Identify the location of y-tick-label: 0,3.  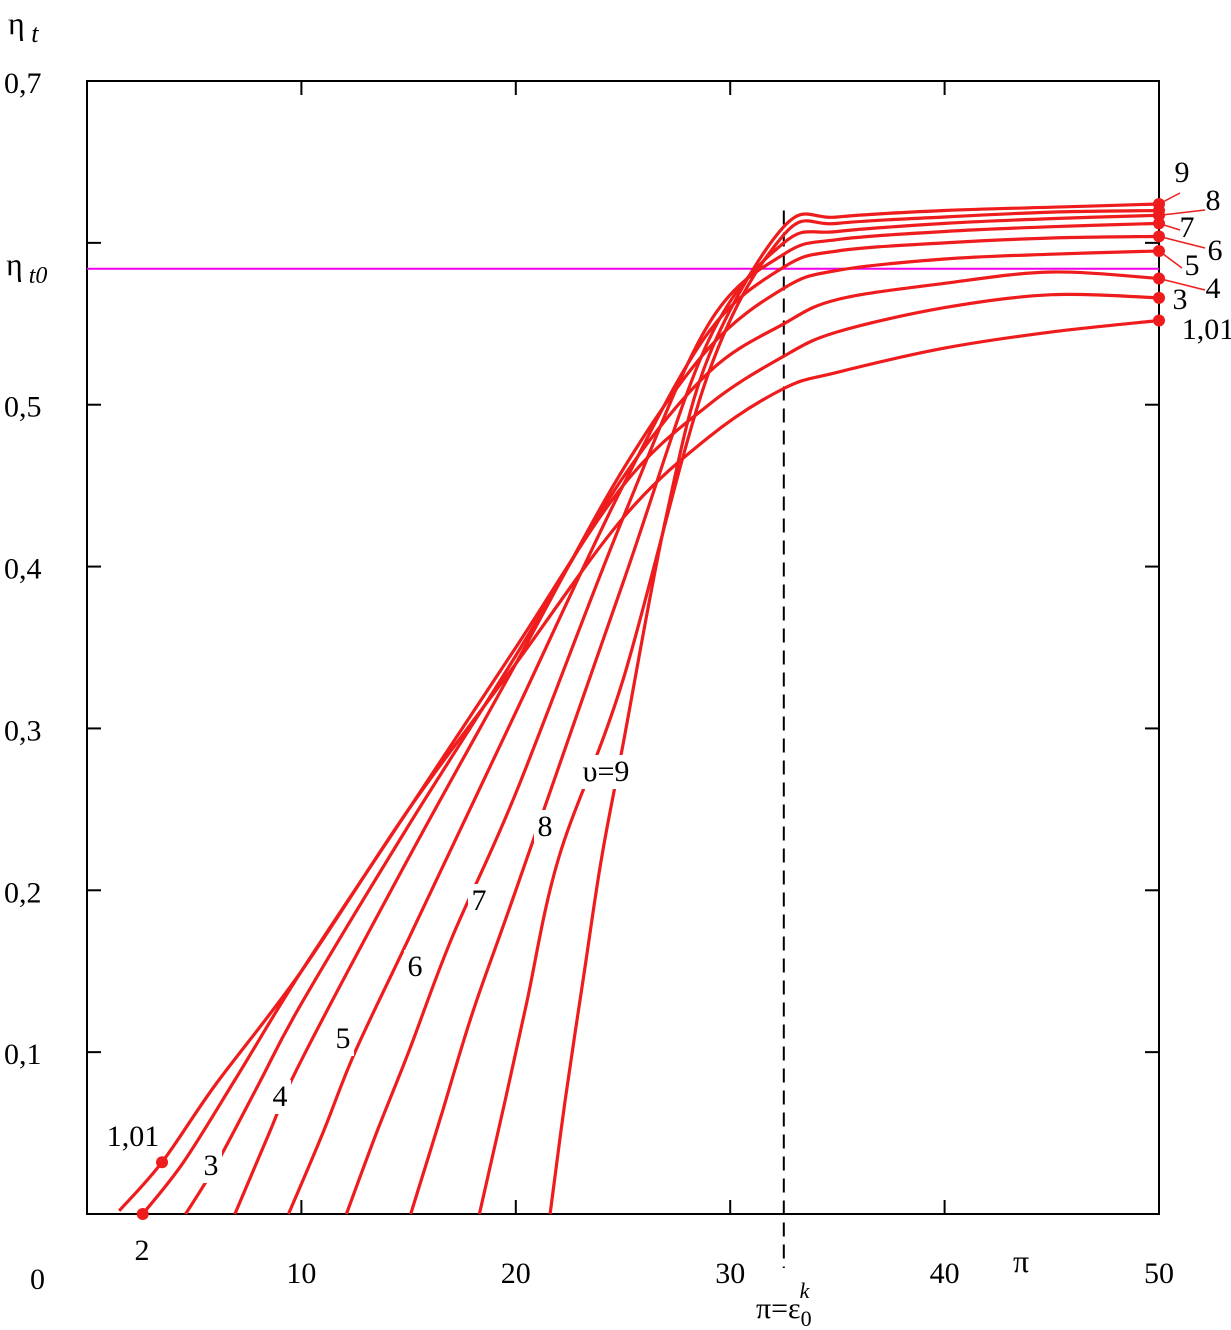
(23, 730).